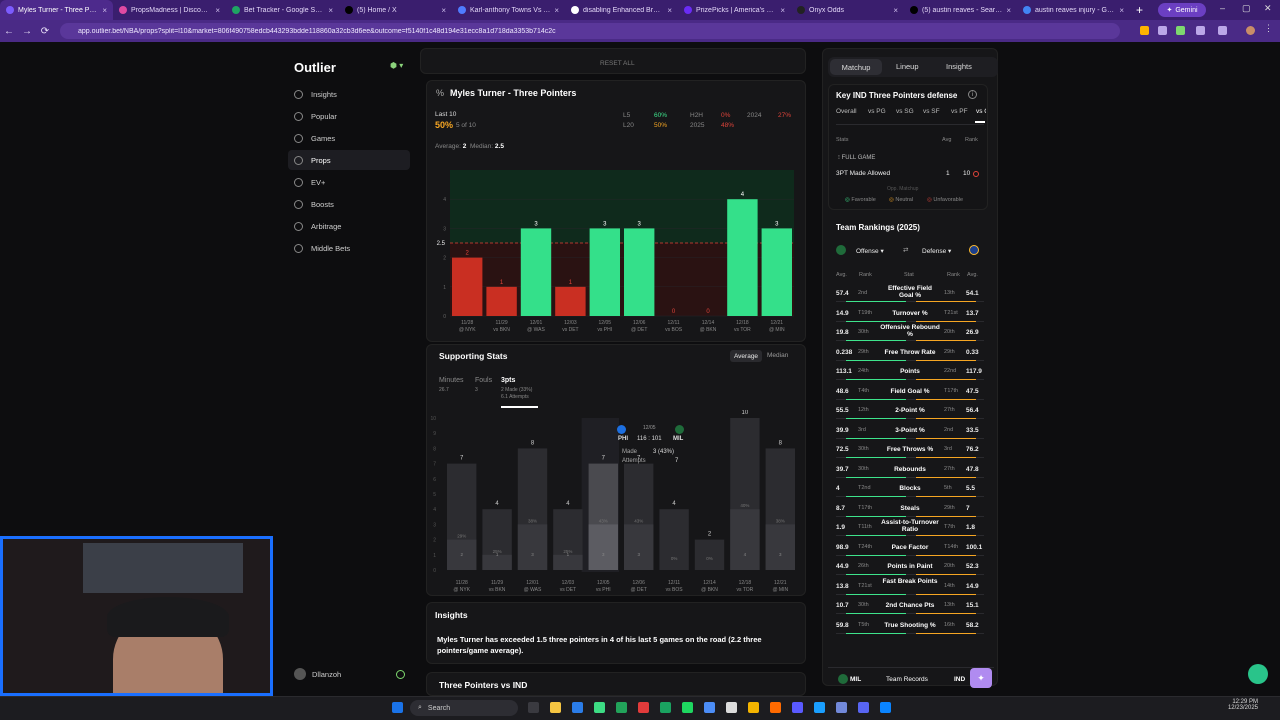 The height and width of the screenshot is (720, 1280). Describe the element at coordinates (907, 66) in the screenshot. I see `tab-lineup: Lineup` at that location.